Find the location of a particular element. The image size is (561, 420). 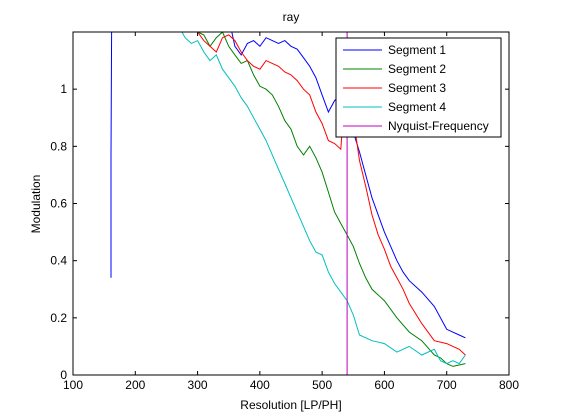

y-tick-label: 0.6 is located at coordinates (58, 204).